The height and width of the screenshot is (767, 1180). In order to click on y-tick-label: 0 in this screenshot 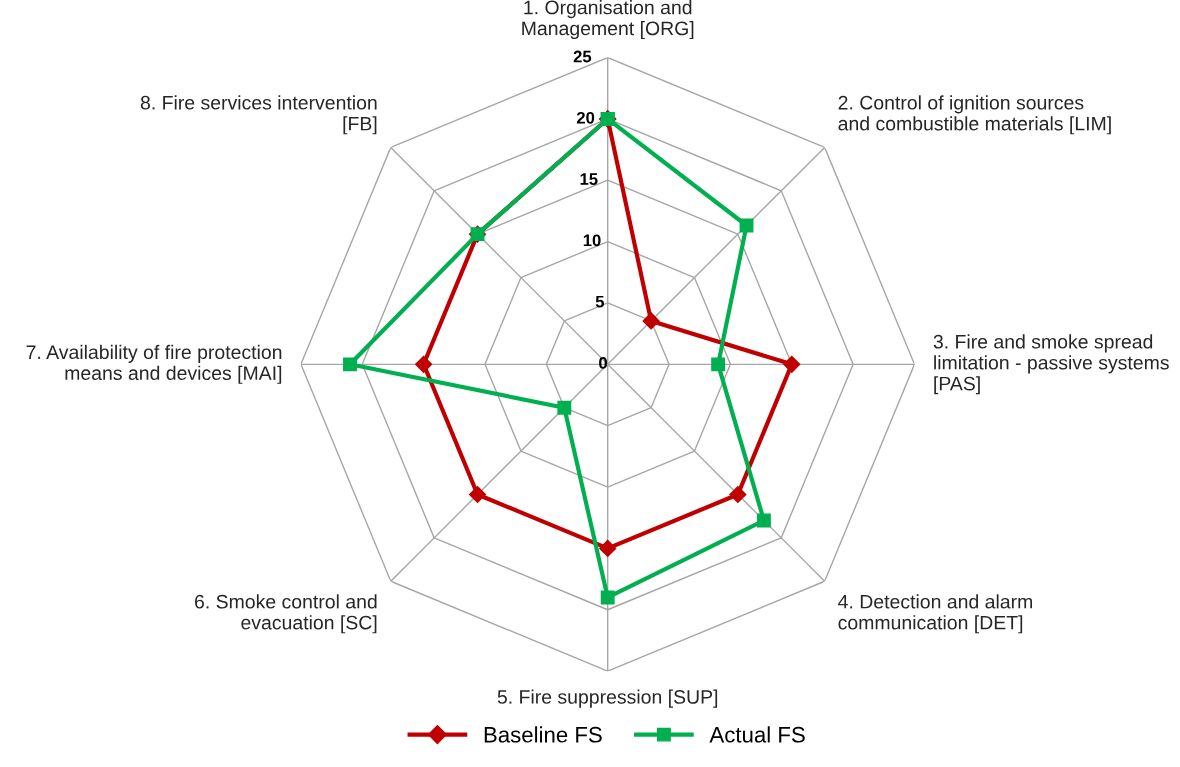, I will do `click(603, 363)`.